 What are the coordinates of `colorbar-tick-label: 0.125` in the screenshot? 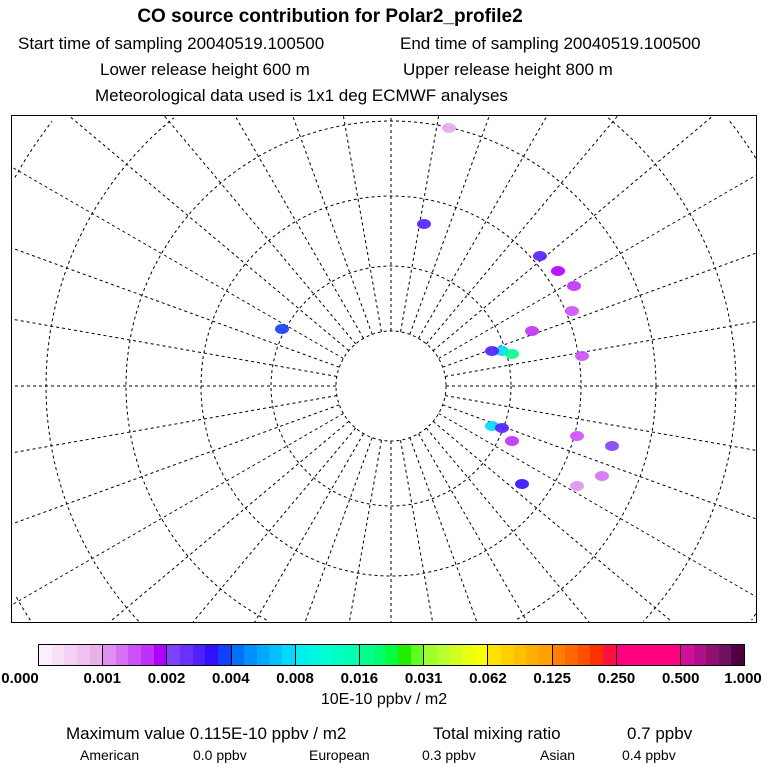 It's located at (552, 678).